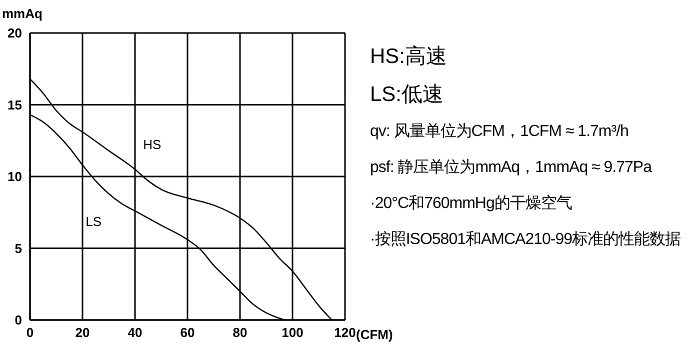  What do you see at coordinates (30, 332) in the screenshot?
I see `x-tick-label: 0` at bounding box center [30, 332].